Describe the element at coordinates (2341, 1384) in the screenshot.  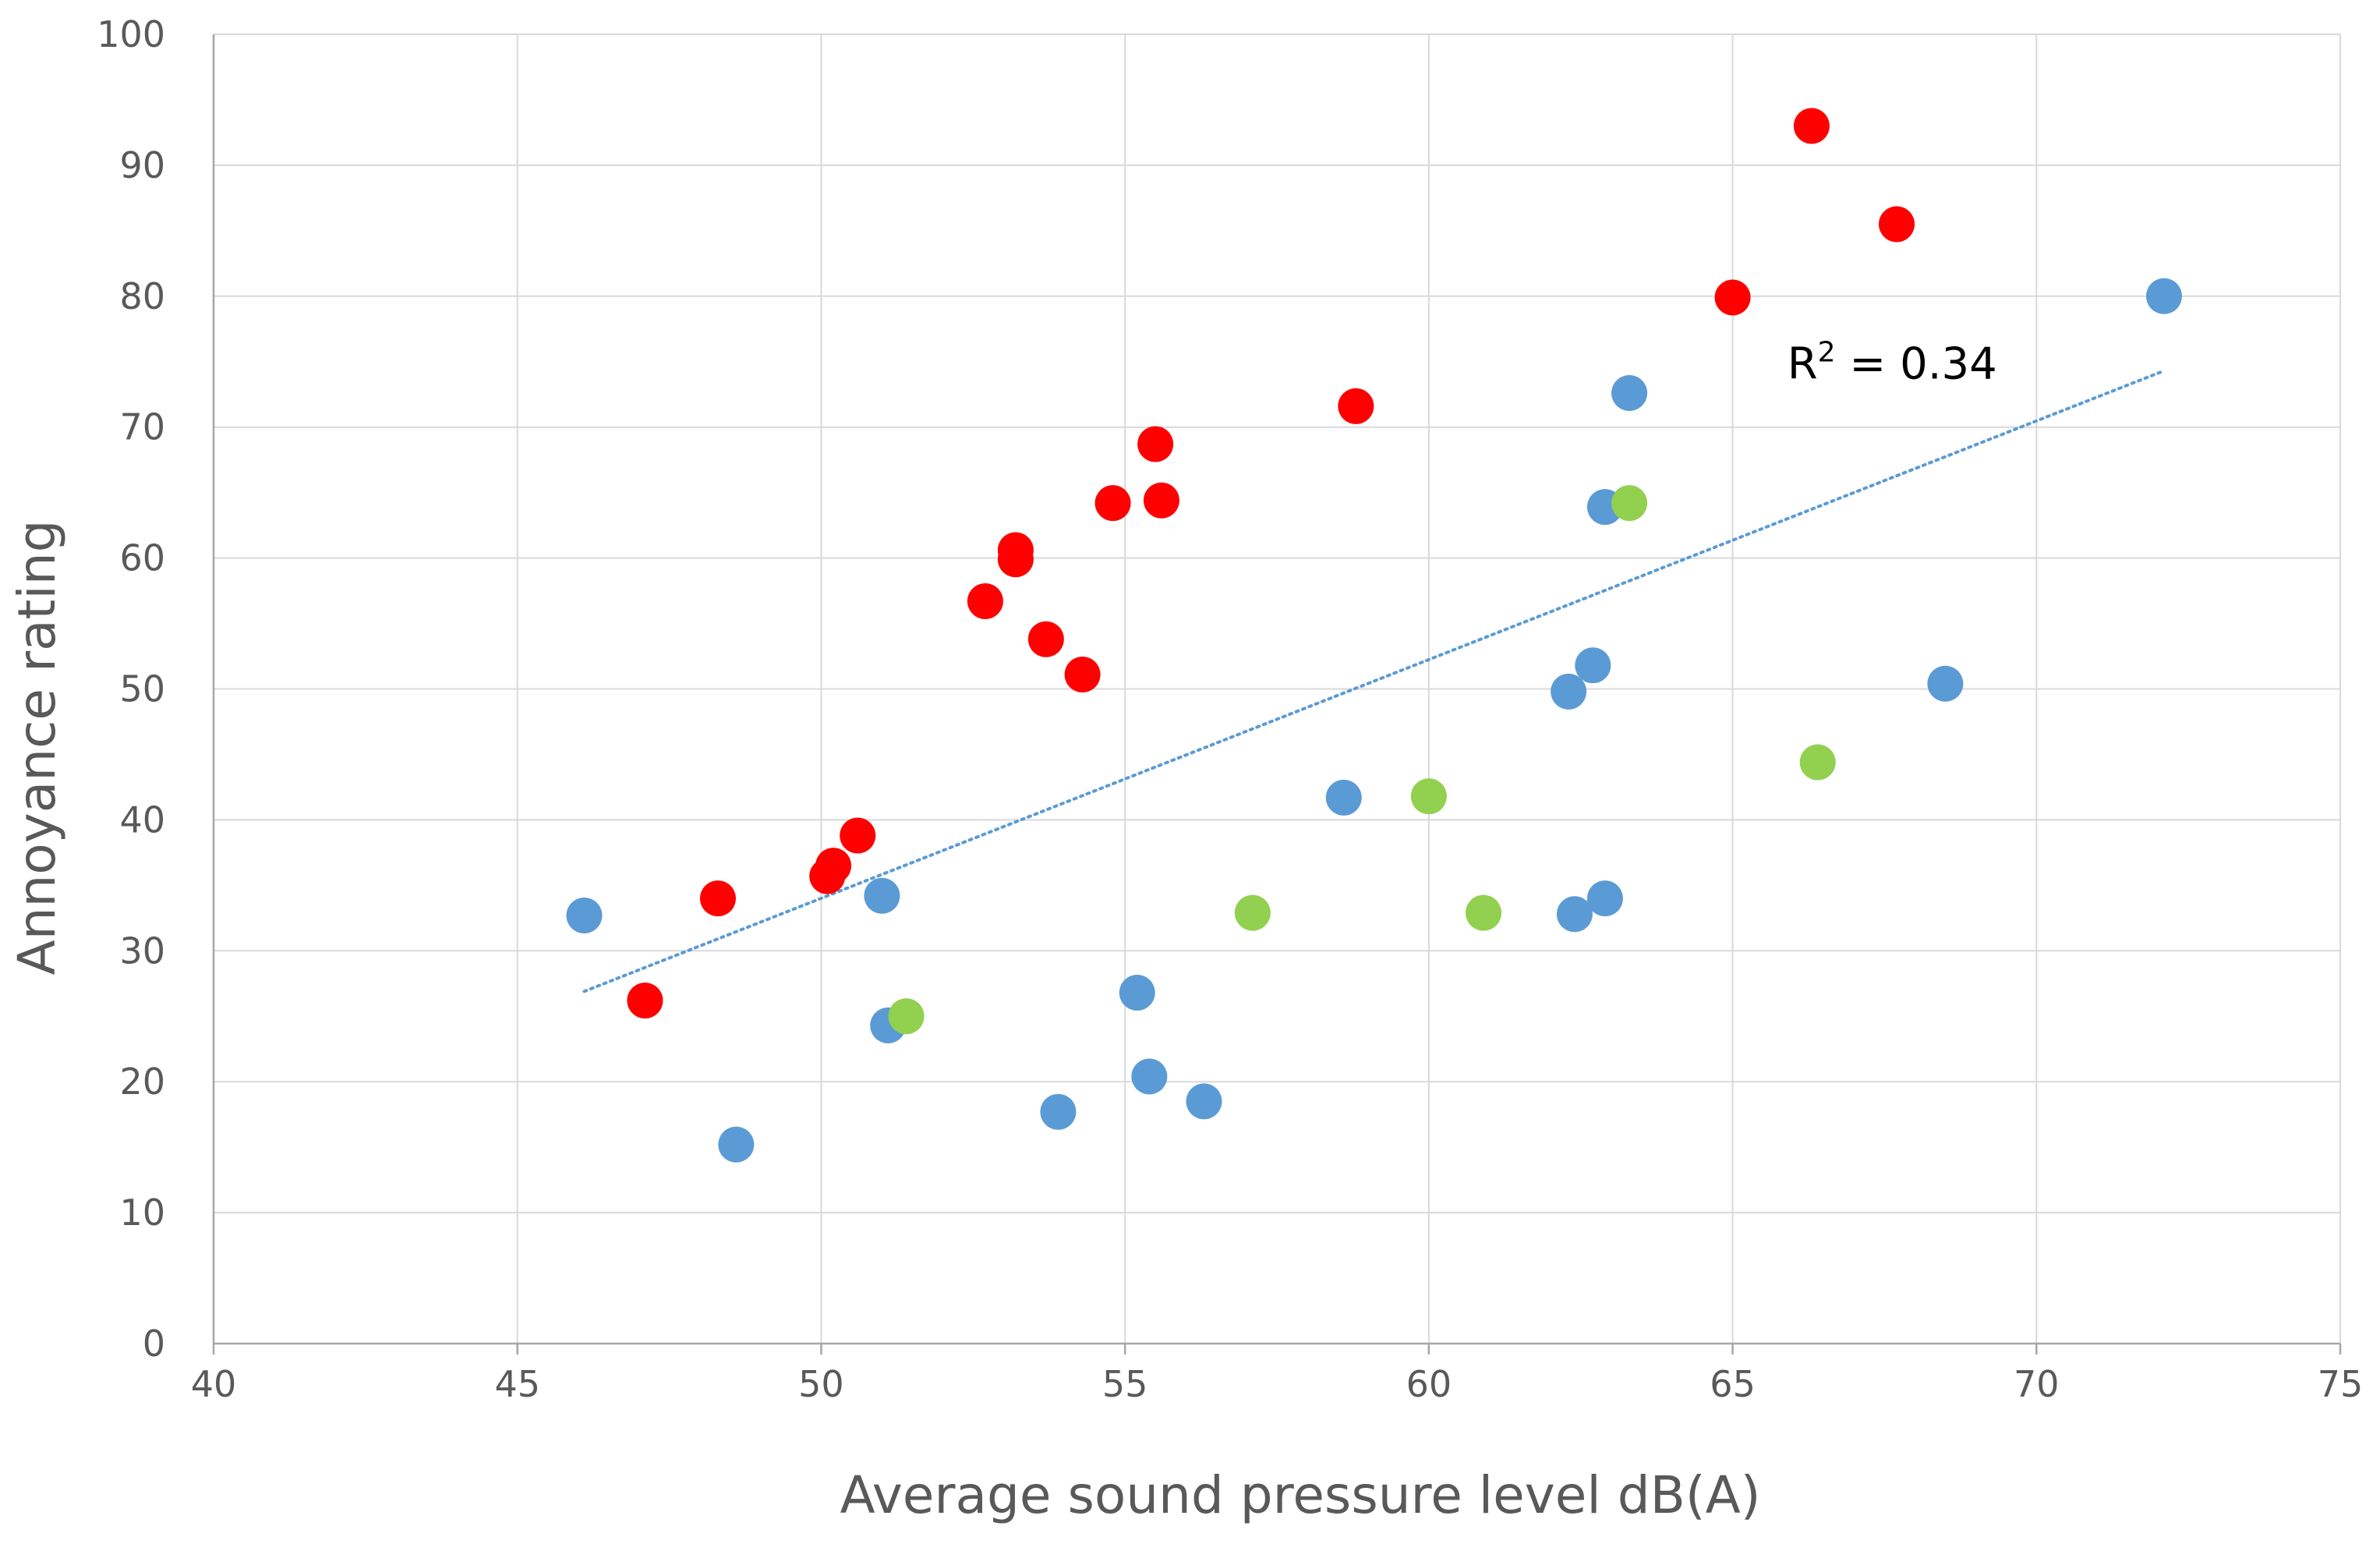
I see `x-tick-label: 75` at that location.